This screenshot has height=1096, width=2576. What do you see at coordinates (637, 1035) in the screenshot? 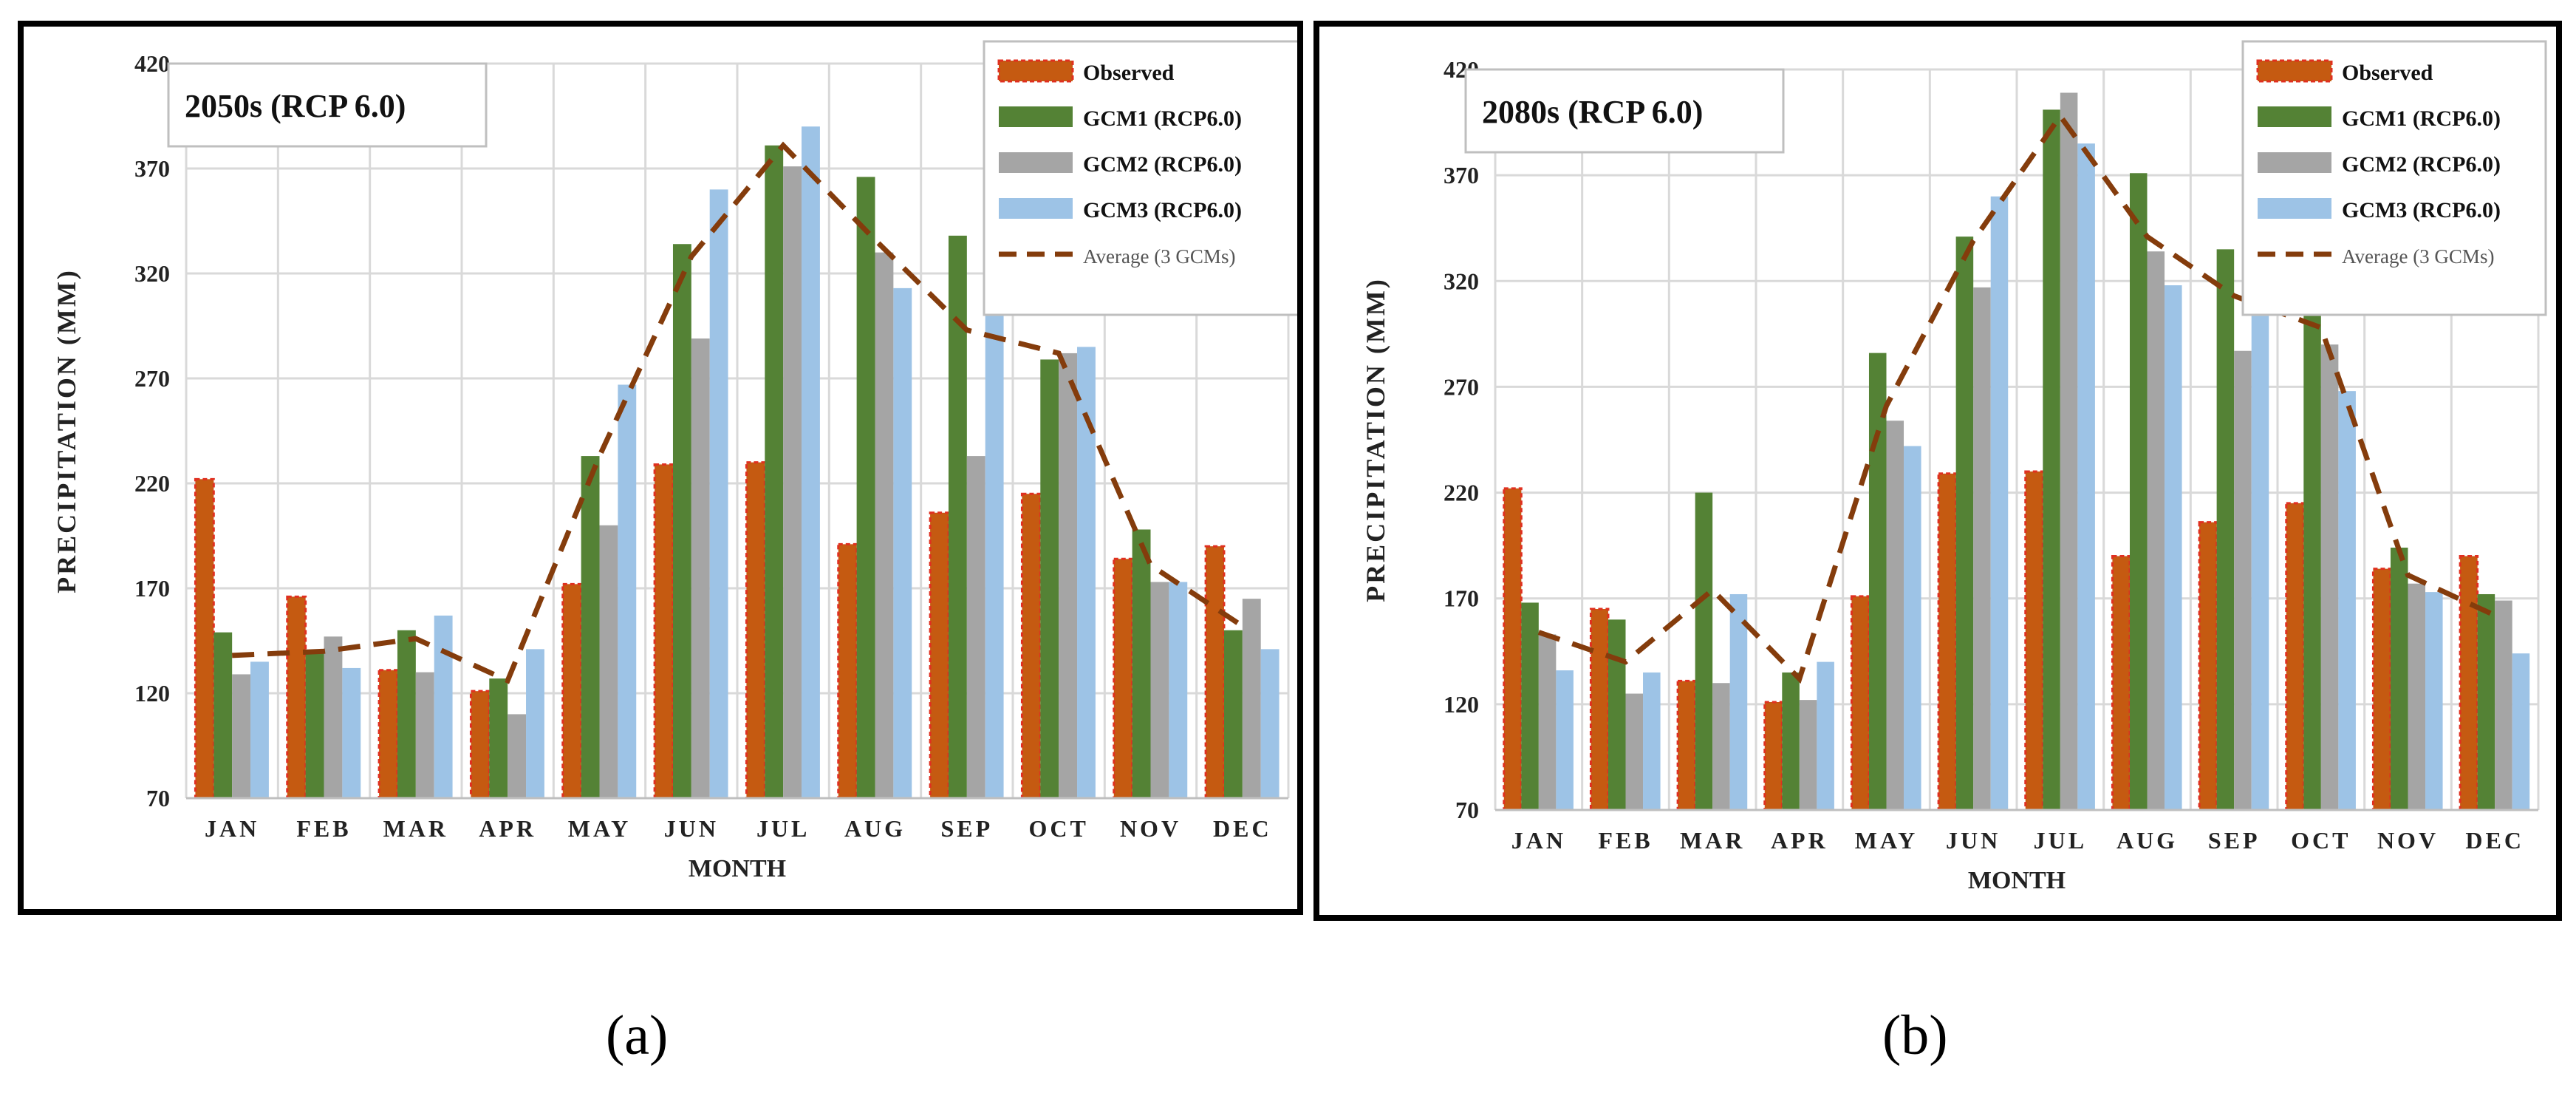
I see `caption-a: (a)` at bounding box center [637, 1035].